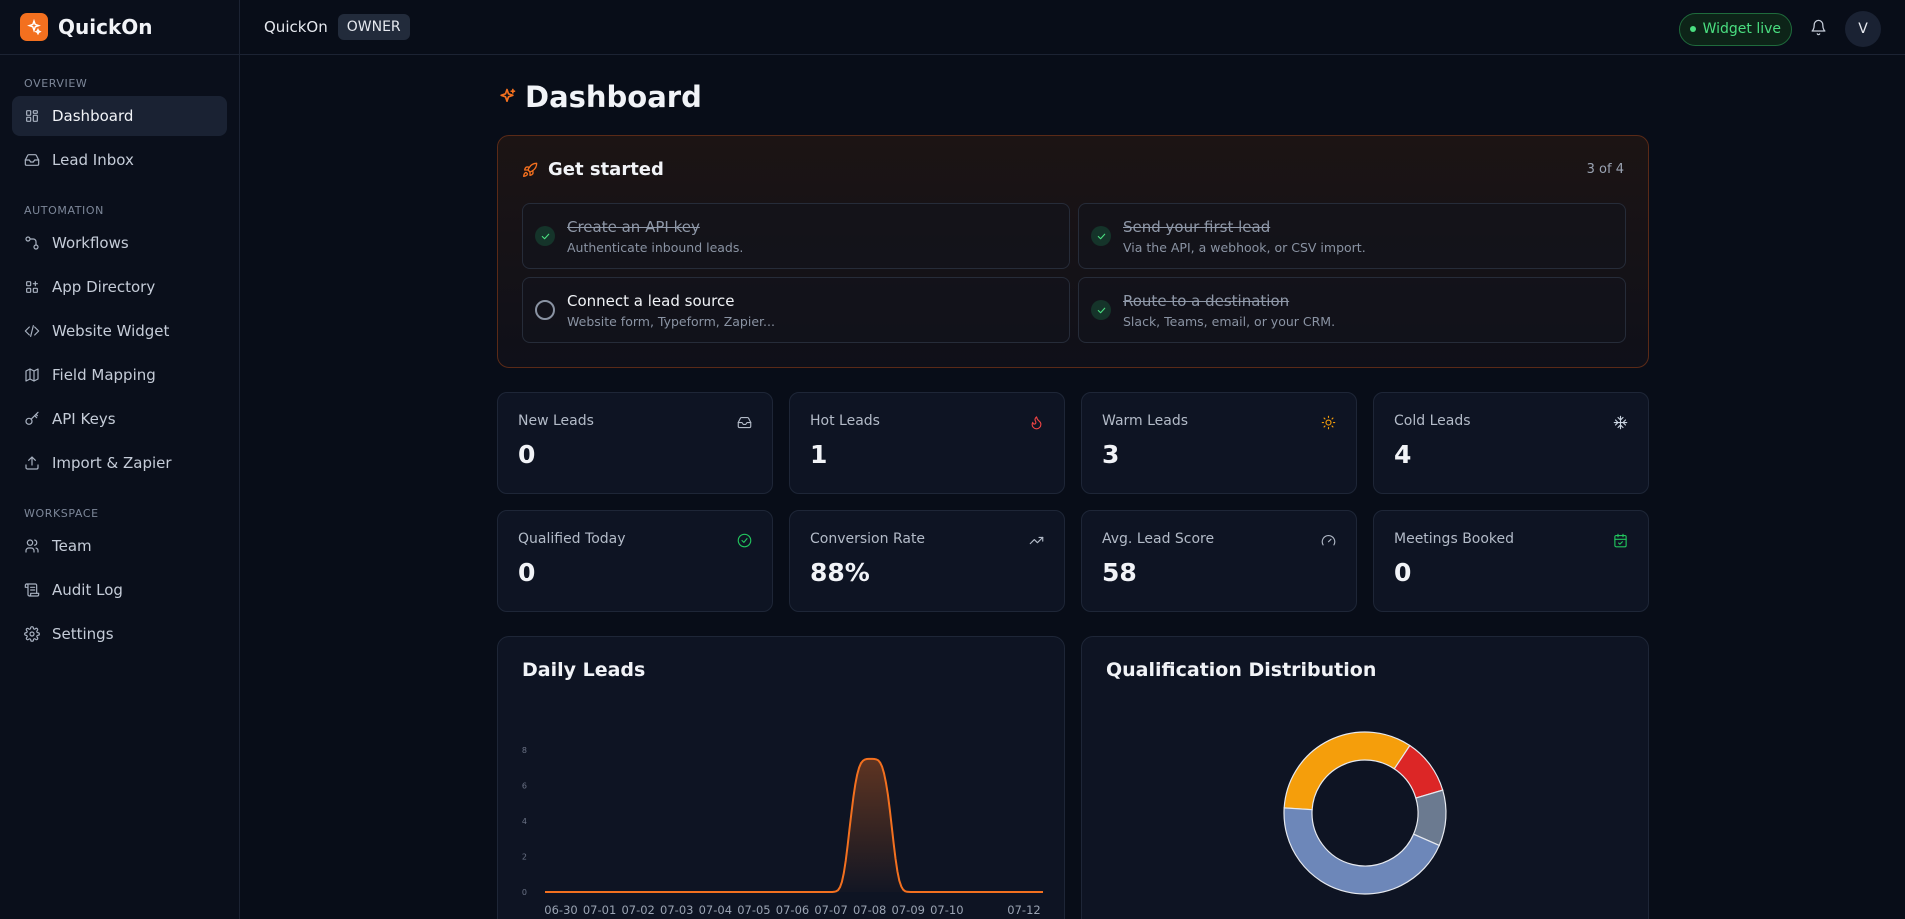 This screenshot has width=1905, height=919. Describe the element at coordinates (637, 910) in the screenshot. I see `x-tick-label: 07-02` at that location.